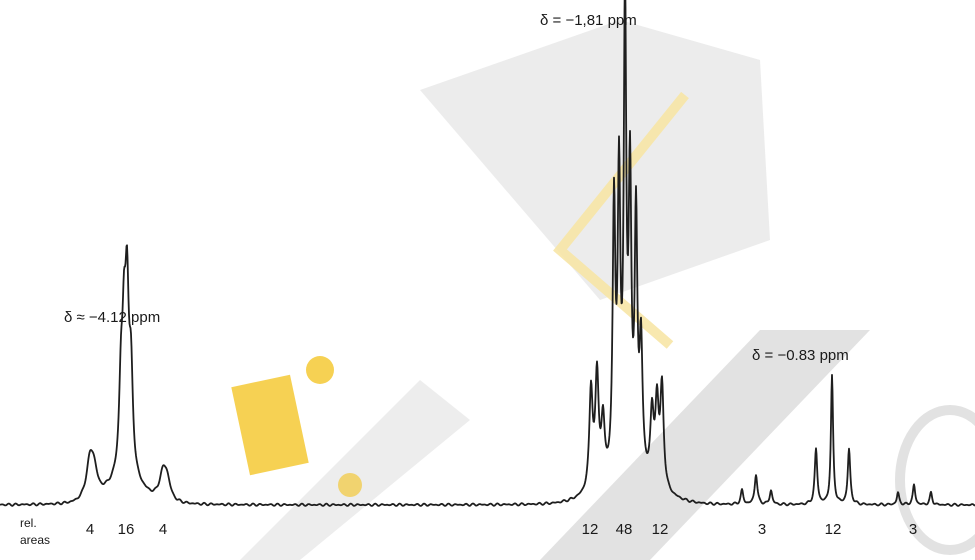 This screenshot has height=560, width=975. I want to click on watermark-band-shape, so click(705, 445).